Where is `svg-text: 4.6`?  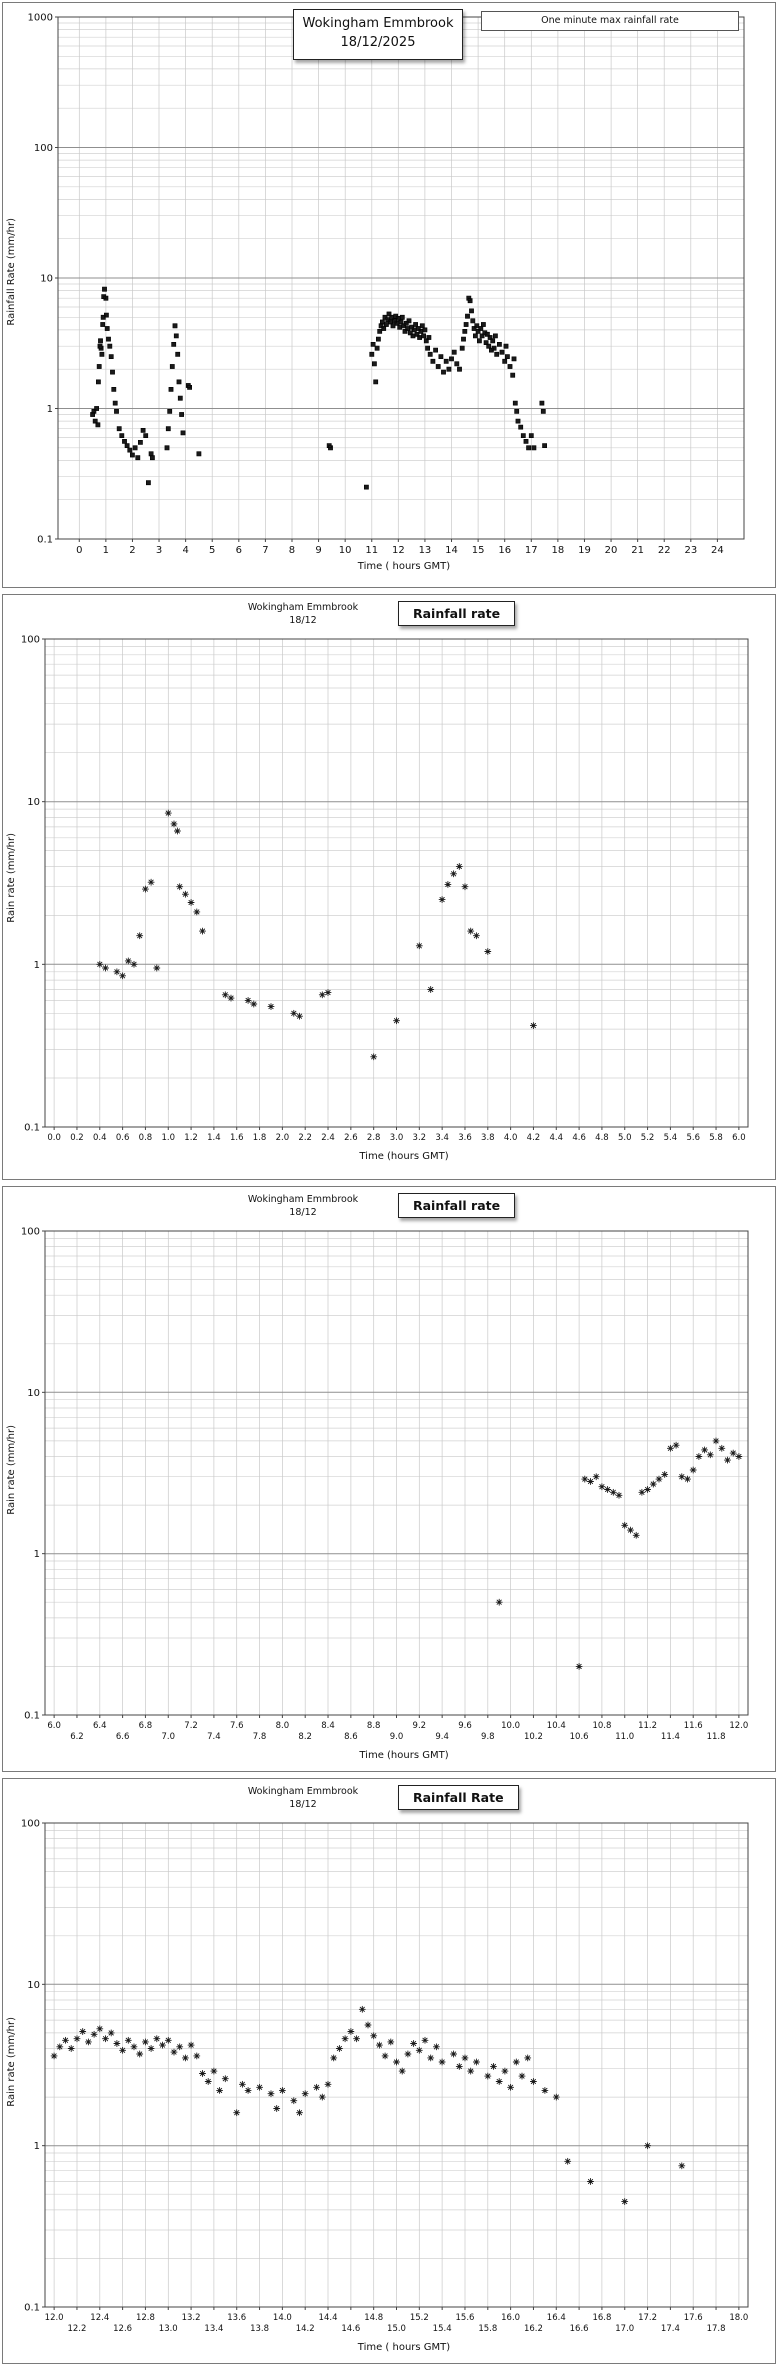
svg-text: 4.6 is located at coordinates (579, 1138).